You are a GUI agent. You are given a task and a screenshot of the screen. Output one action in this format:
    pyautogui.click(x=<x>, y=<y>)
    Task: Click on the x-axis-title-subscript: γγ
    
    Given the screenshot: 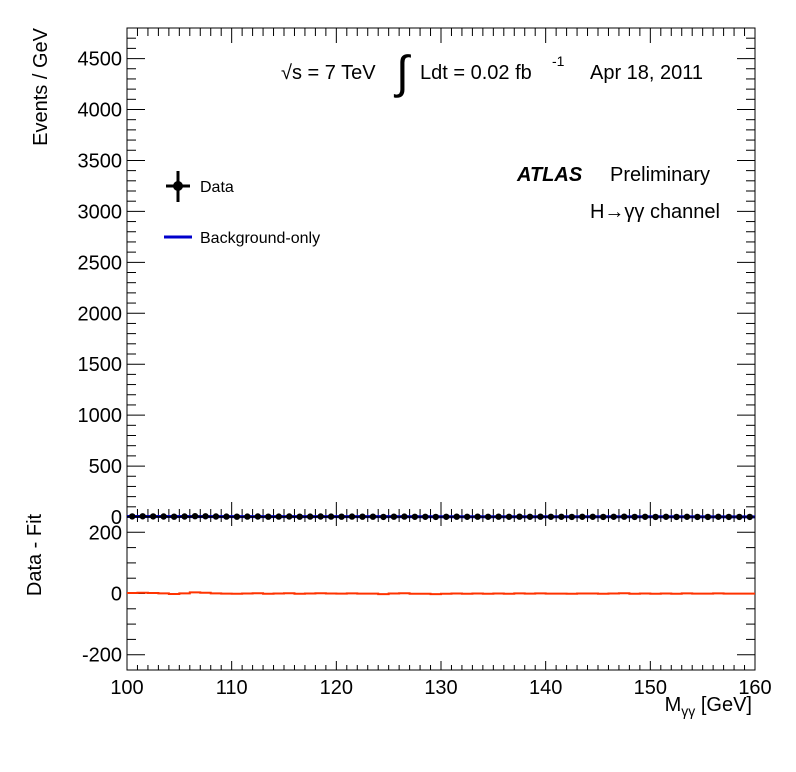 What is the action you would take?
    pyautogui.click(x=688, y=711)
    